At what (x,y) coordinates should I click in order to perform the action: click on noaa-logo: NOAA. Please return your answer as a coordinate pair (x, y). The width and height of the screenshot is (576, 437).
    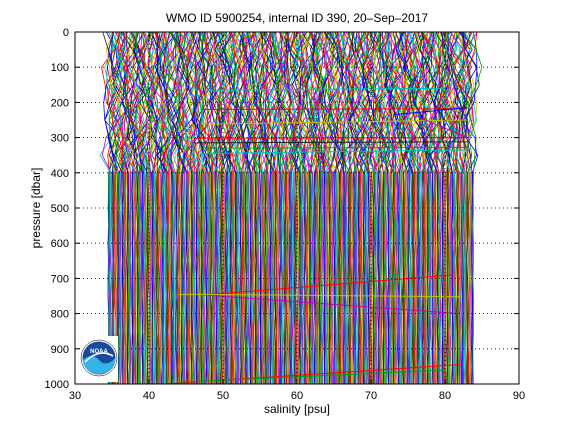
    Looking at the image, I should click on (99, 359).